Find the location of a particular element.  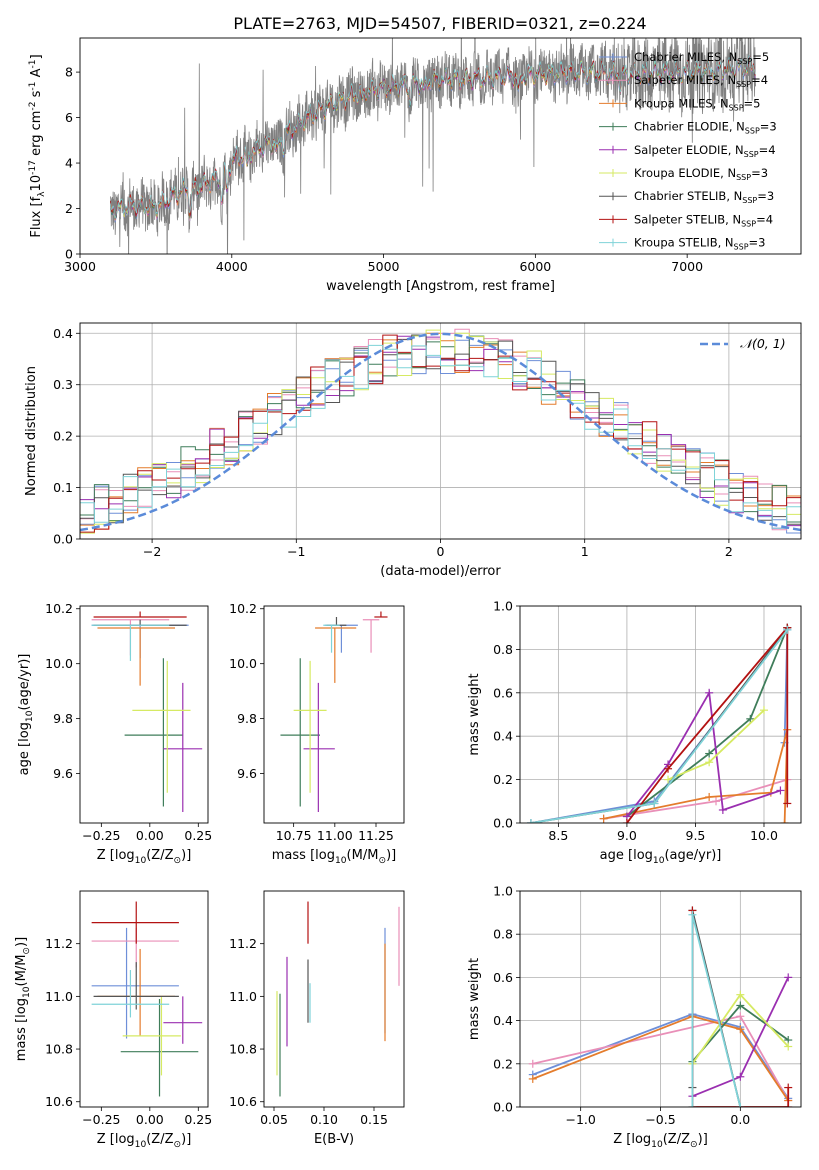

legend-label: Salpeter STELIB, NSSP=4 is located at coordinates (703, 220).